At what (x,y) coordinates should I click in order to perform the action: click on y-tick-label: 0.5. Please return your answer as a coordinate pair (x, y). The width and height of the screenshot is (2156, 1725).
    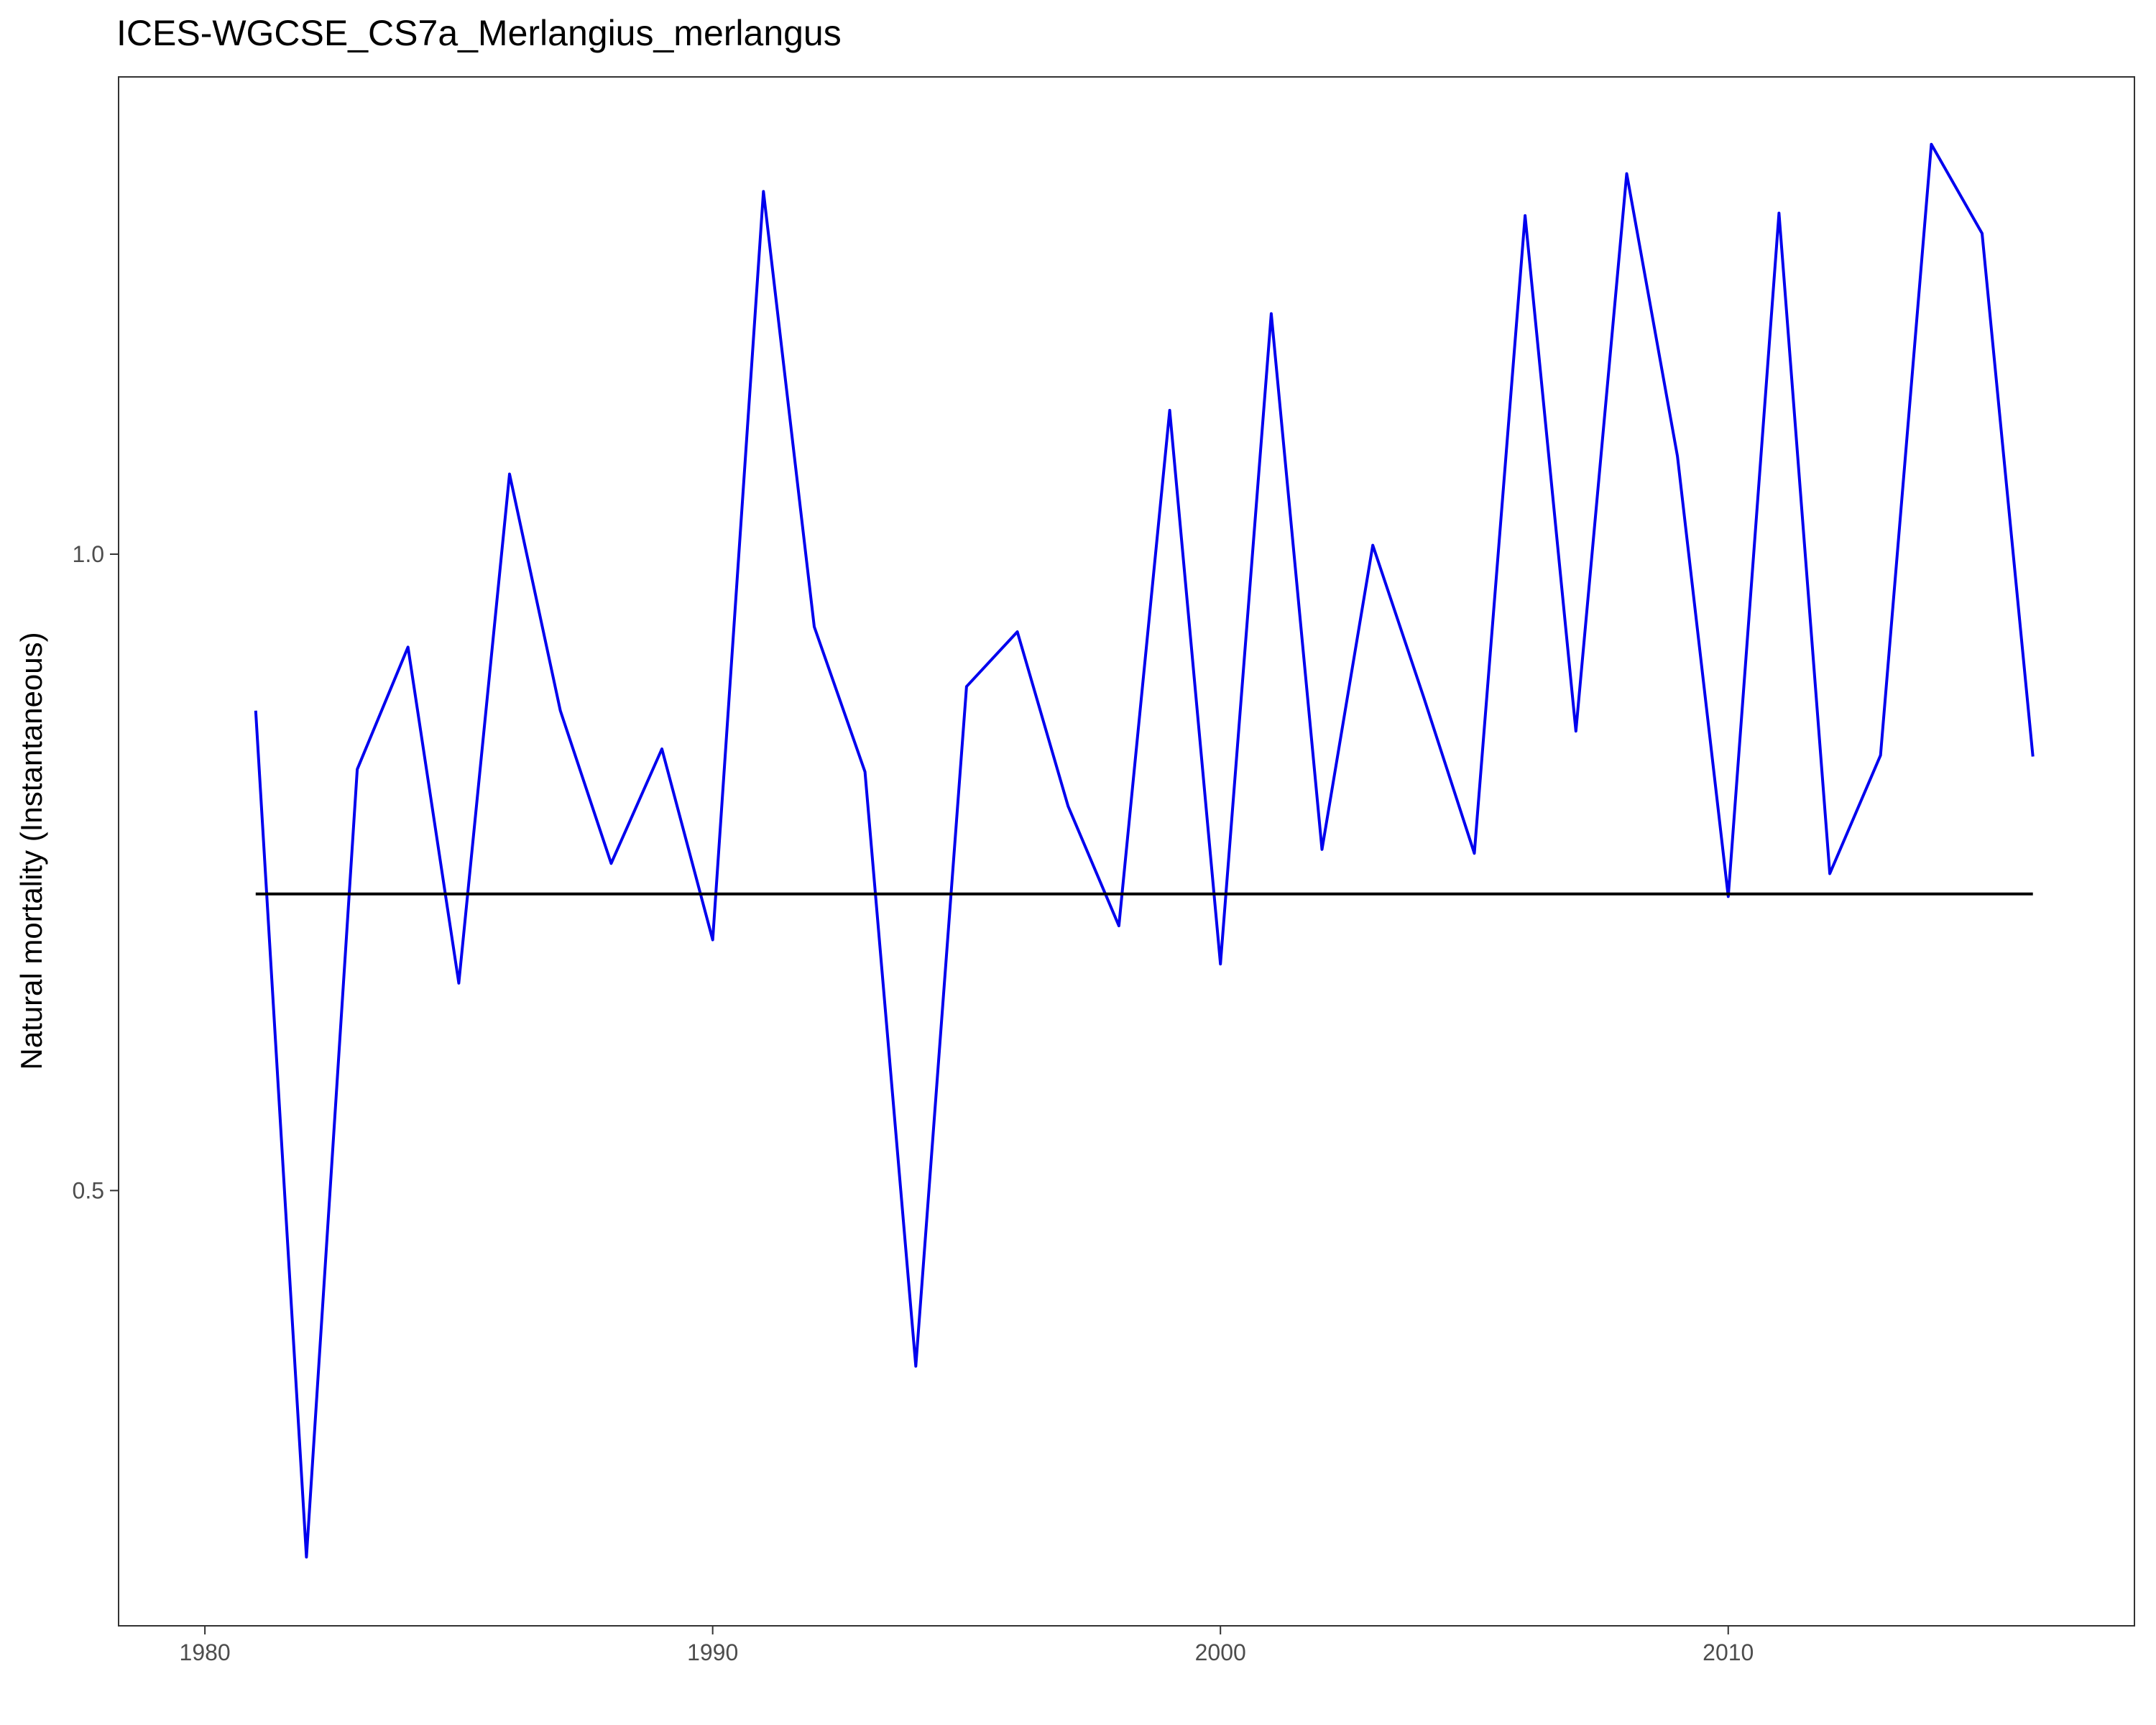
    Looking at the image, I should click on (88, 1190).